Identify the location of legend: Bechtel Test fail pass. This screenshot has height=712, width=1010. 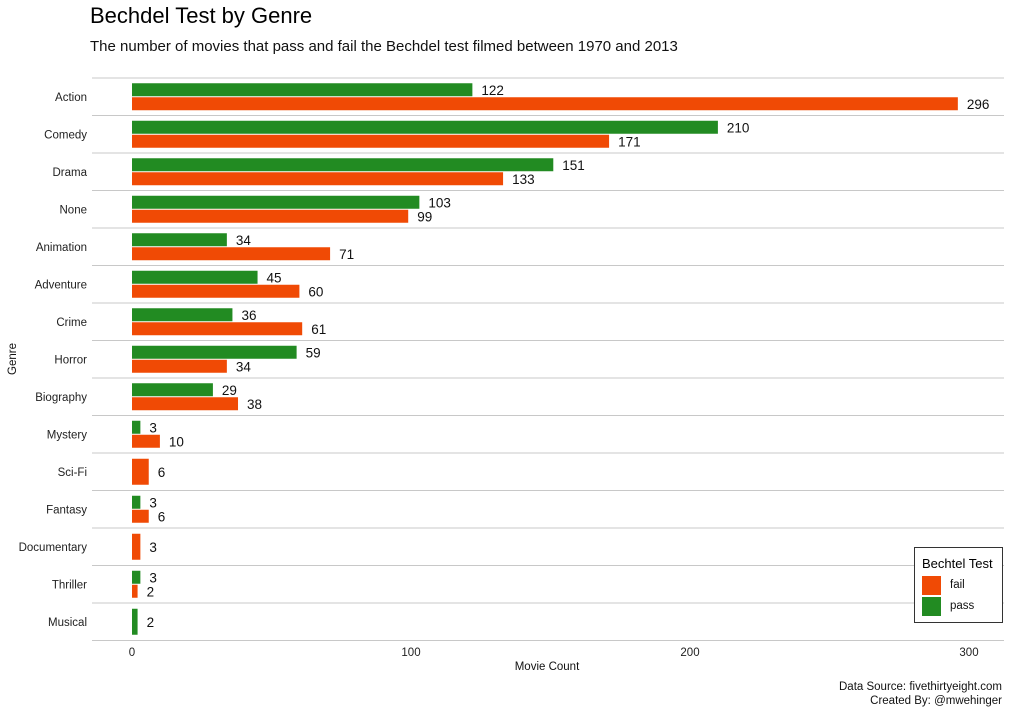
(958, 585).